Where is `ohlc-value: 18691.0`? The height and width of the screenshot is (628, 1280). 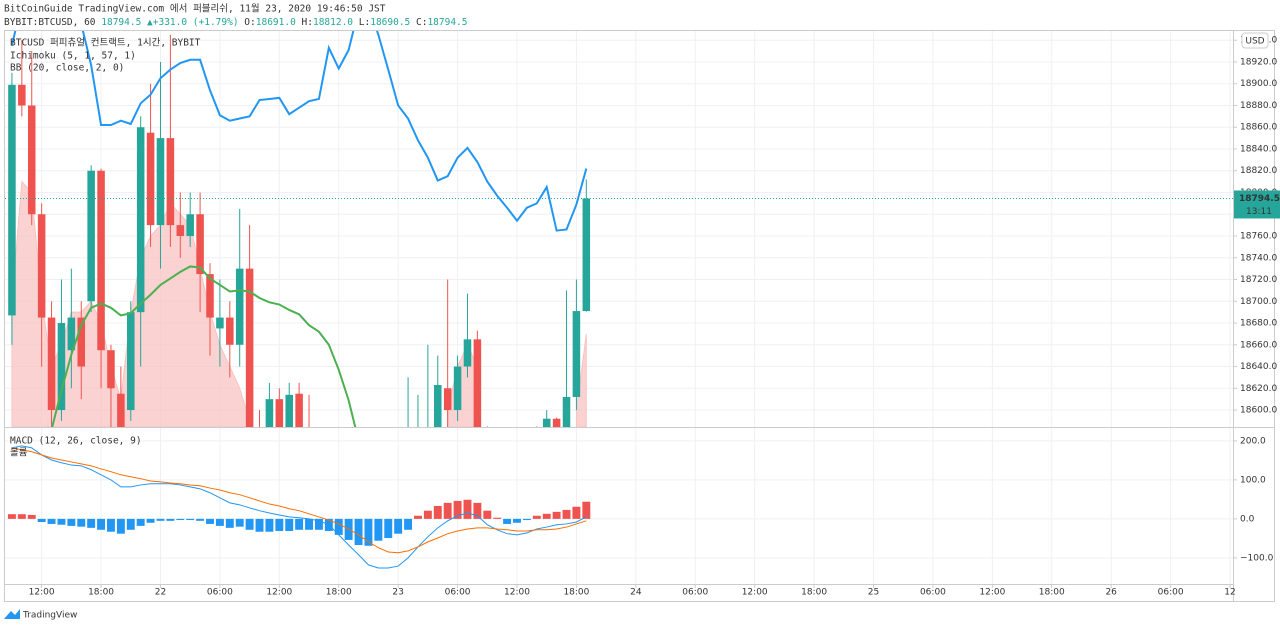 ohlc-value: 18691.0 is located at coordinates (276, 22).